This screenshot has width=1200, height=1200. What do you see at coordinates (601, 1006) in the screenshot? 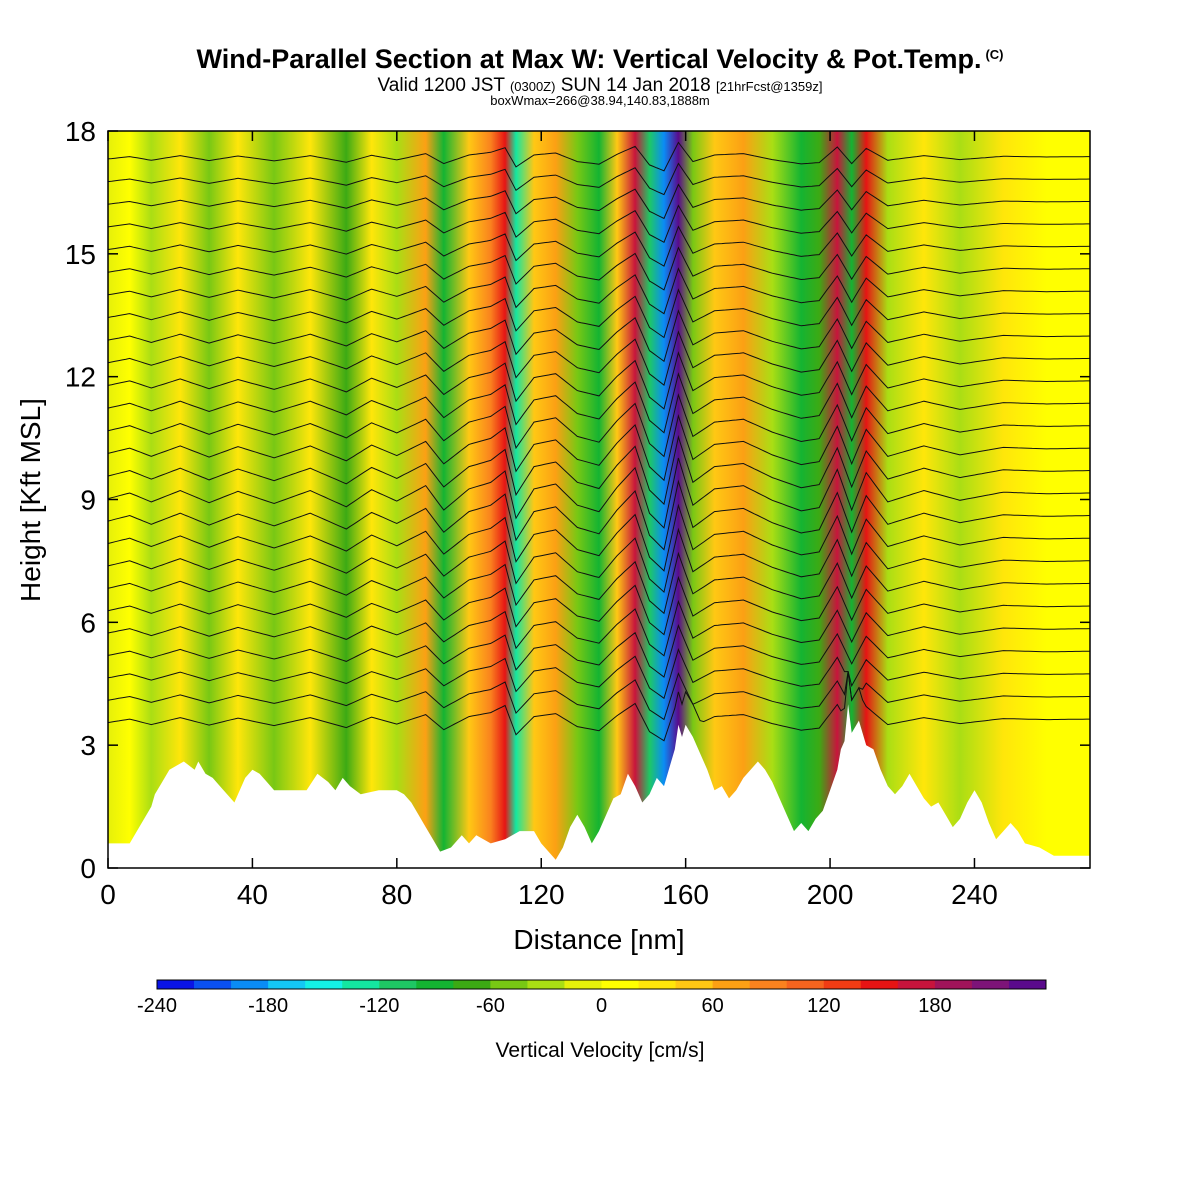
I see `colorbar-tick-label: 0` at bounding box center [601, 1006].